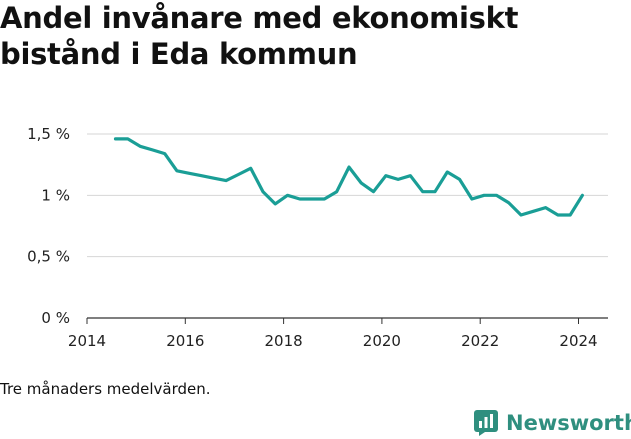  What do you see at coordinates (568, 423) in the screenshot?
I see `brand-name: Newsworthy` at bounding box center [568, 423].